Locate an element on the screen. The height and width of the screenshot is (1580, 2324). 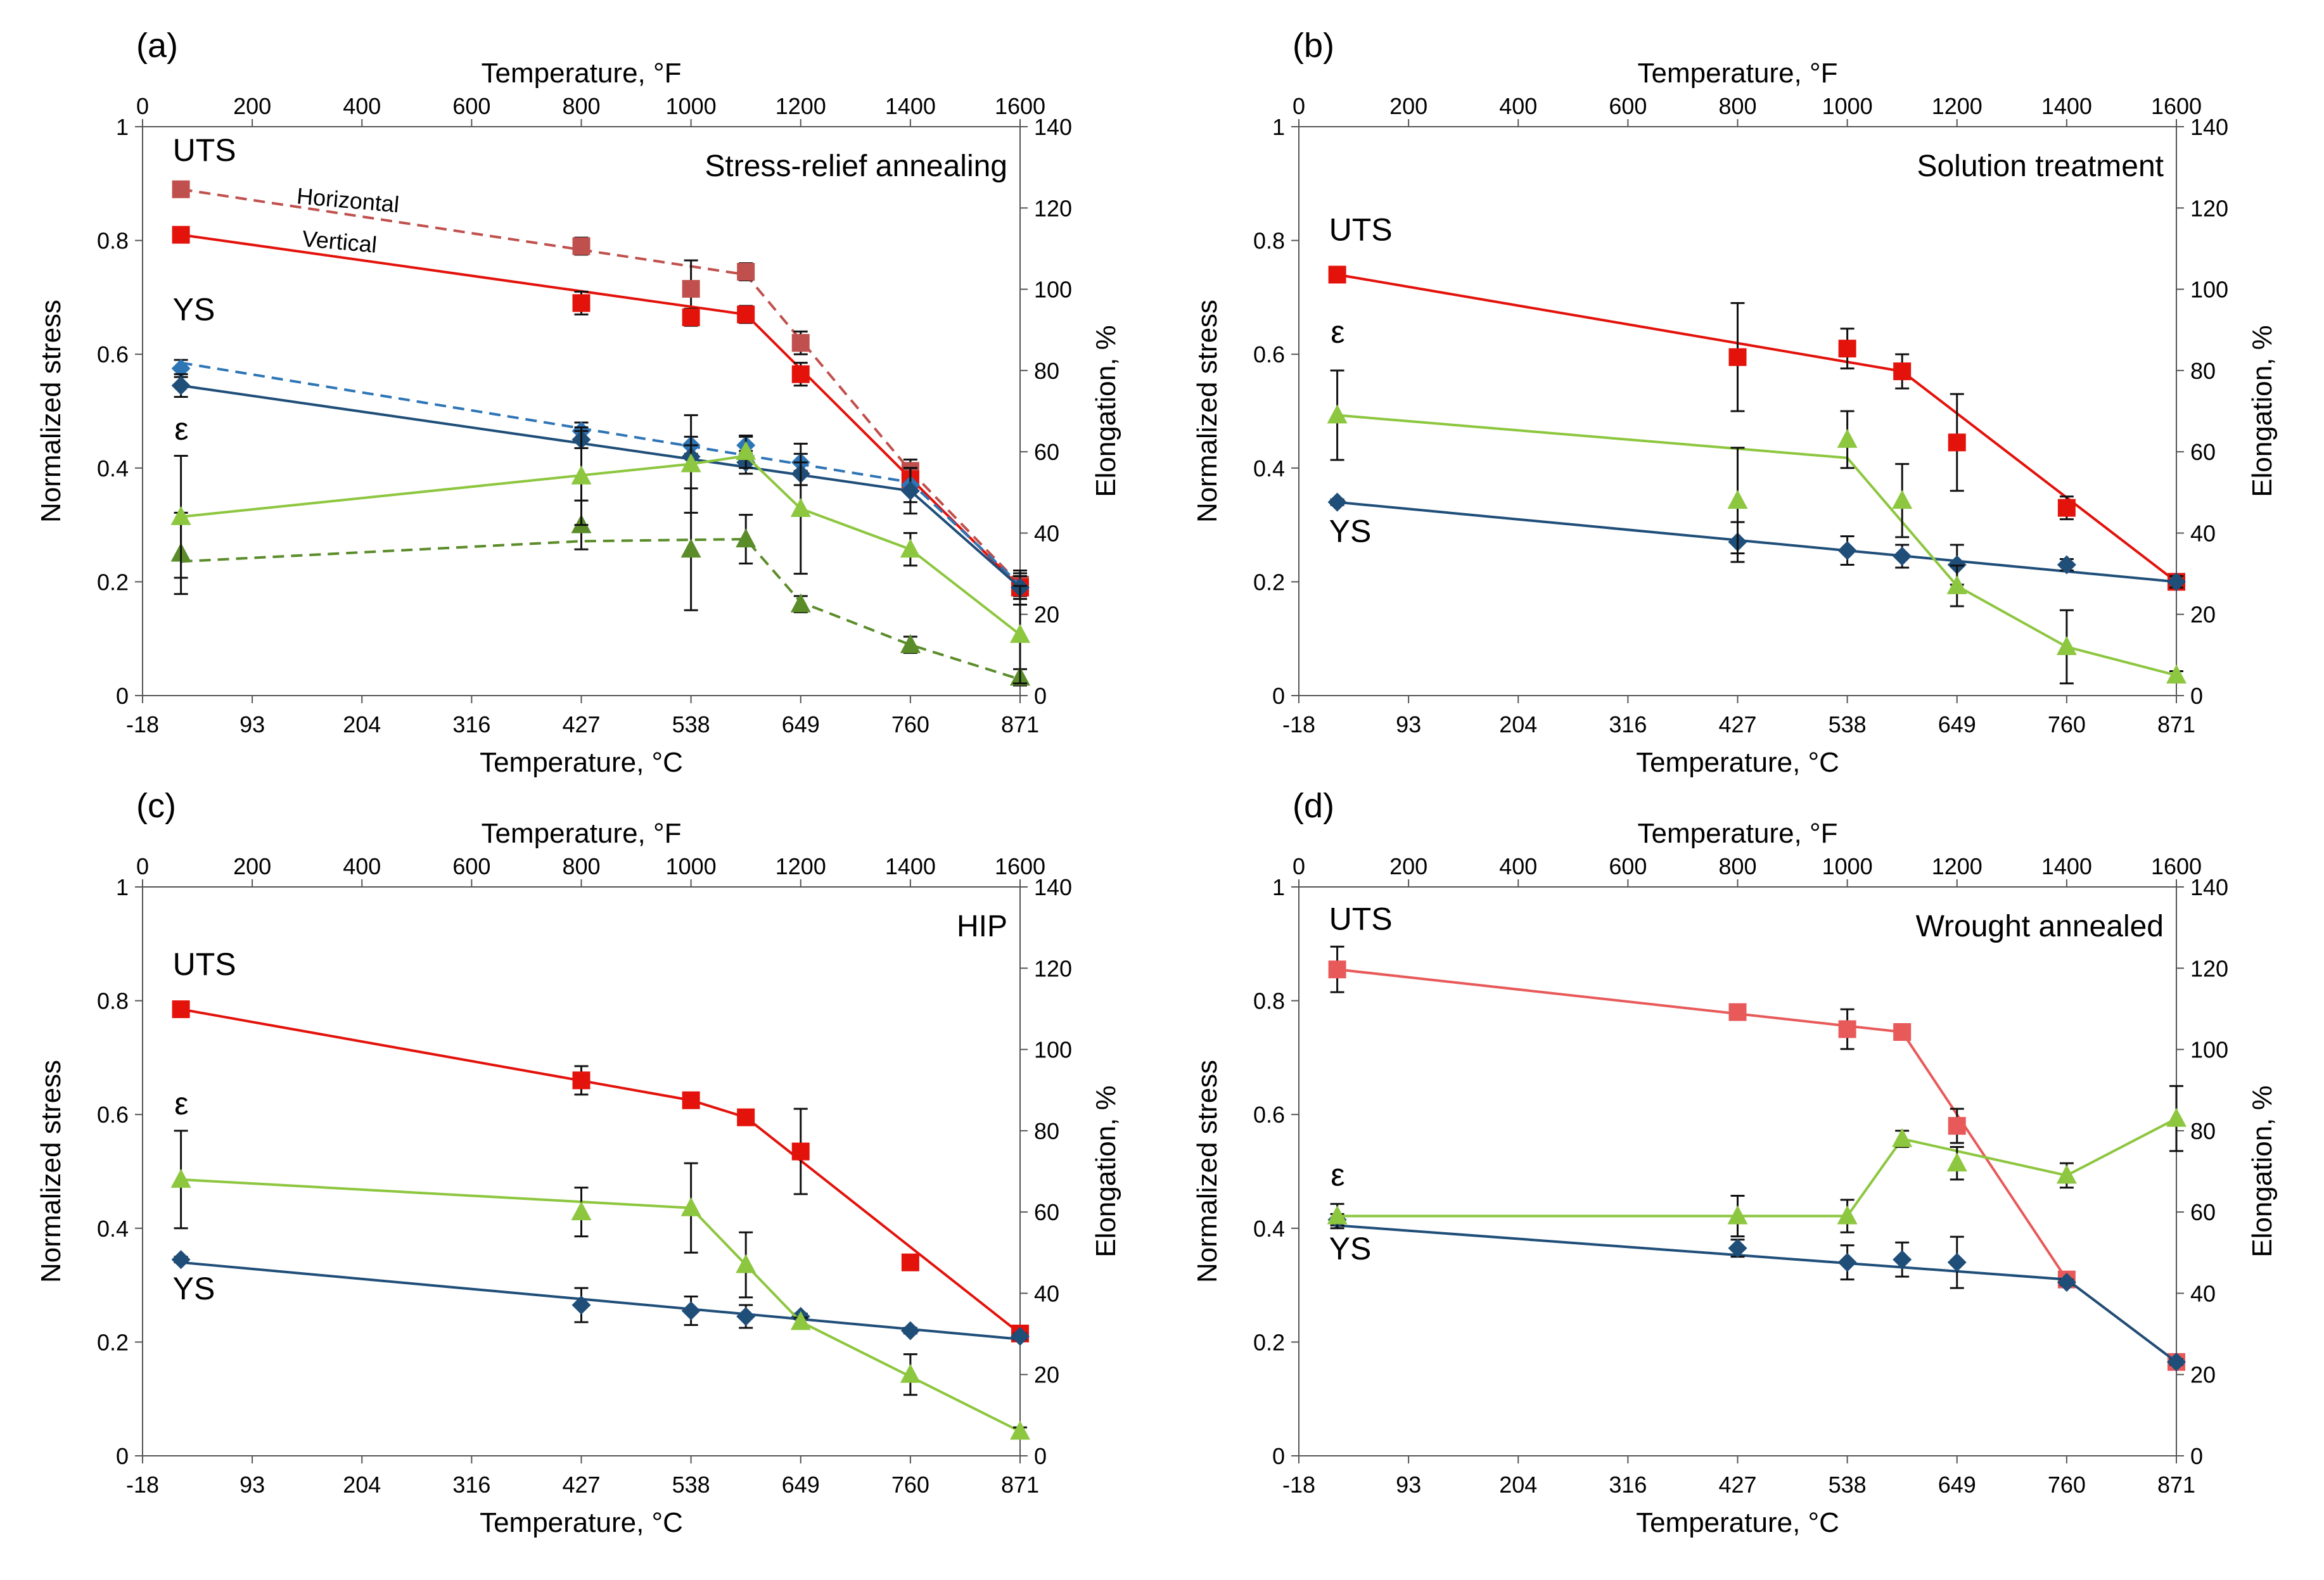
series-annotation: ε is located at coordinates (1337, 332).